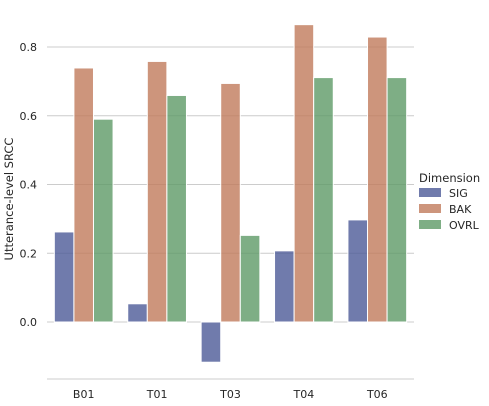 The width and height of the screenshot is (489, 406). What do you see at coordinates (284, 286) in the screenshot?
I see `bar-sig-t04` at bounding box center [284, 286].